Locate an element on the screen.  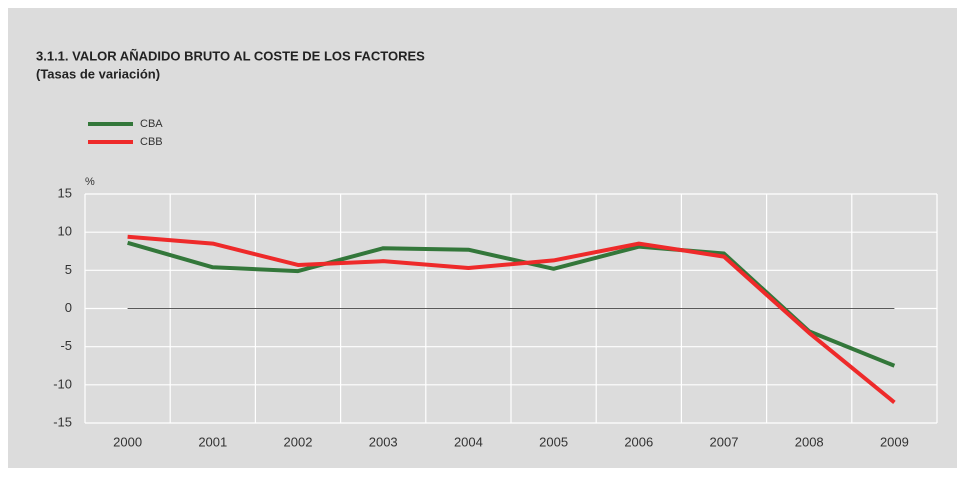
x-tick-label: 2003 is located at coordinates (383, 441).